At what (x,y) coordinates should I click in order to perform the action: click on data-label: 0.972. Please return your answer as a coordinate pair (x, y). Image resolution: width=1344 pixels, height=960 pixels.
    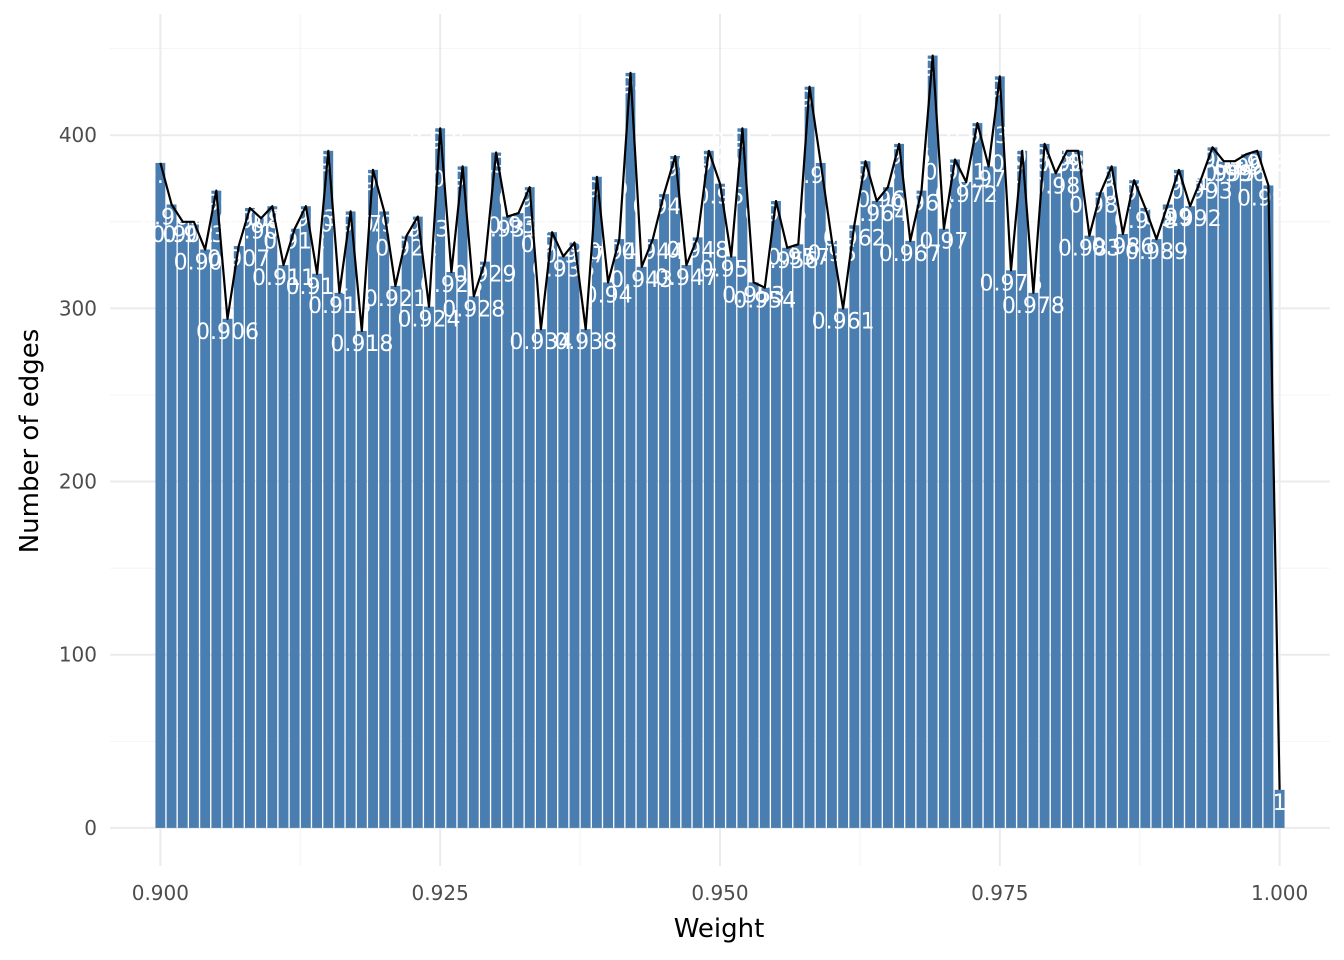
    Looking at the image, I should click on (966, 195).